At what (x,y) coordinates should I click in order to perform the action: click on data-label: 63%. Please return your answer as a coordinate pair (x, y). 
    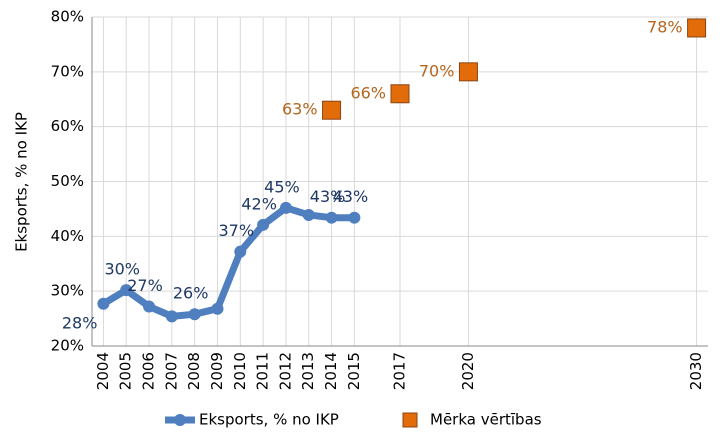
    Looking at the image, I should click on (300, 109).